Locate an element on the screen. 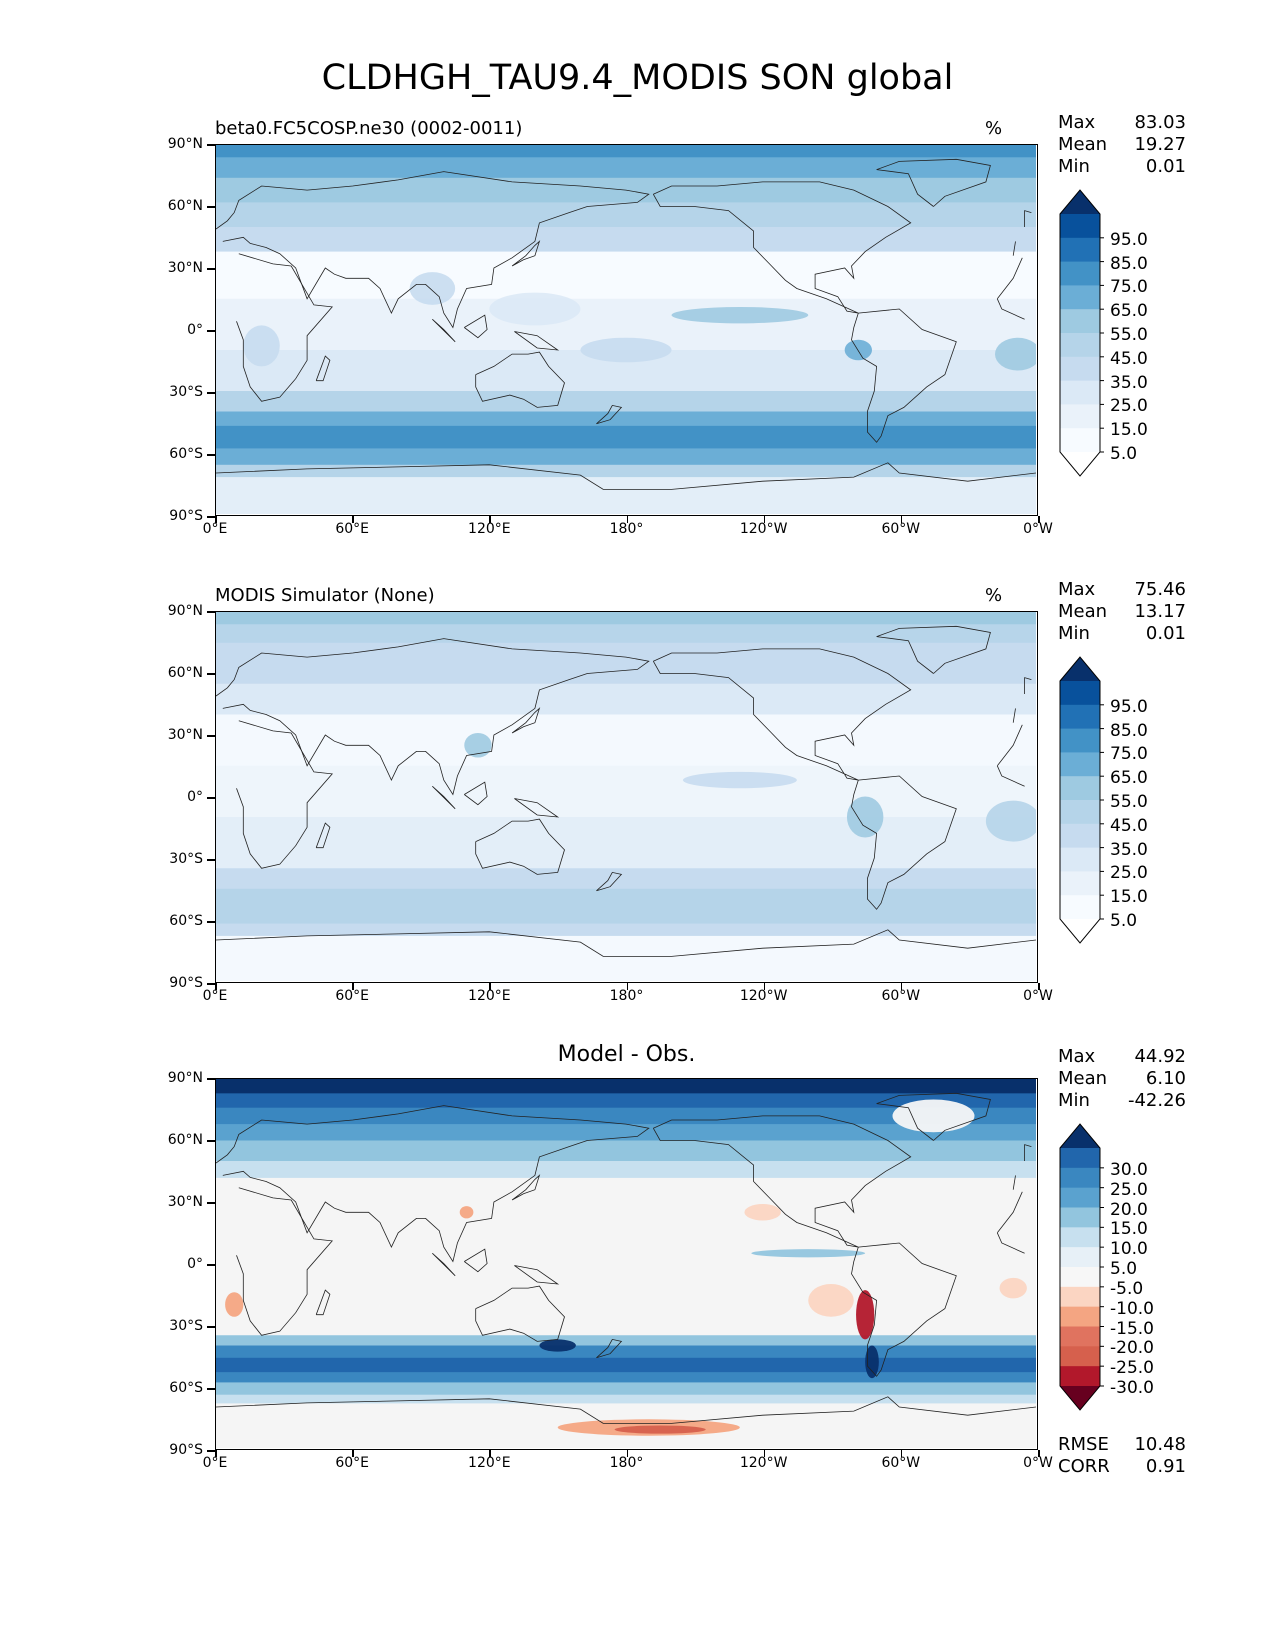 Image resolution: width=1275 pixels, height=1650 pixels. stat-min-label: Min is located at coordinates (1074, 1100).